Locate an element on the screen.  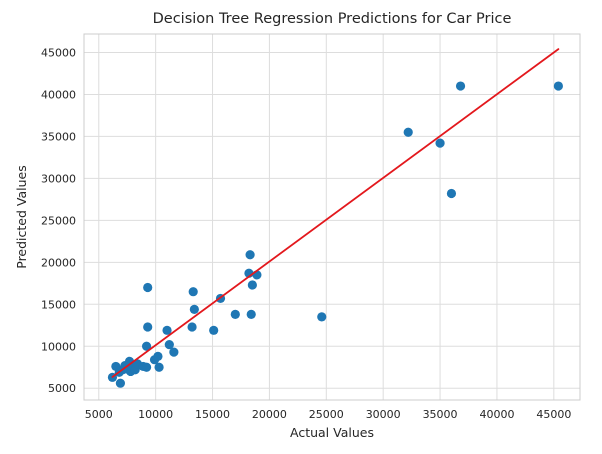
y-tick-label: 5000 is located at coordinates (62, 388).